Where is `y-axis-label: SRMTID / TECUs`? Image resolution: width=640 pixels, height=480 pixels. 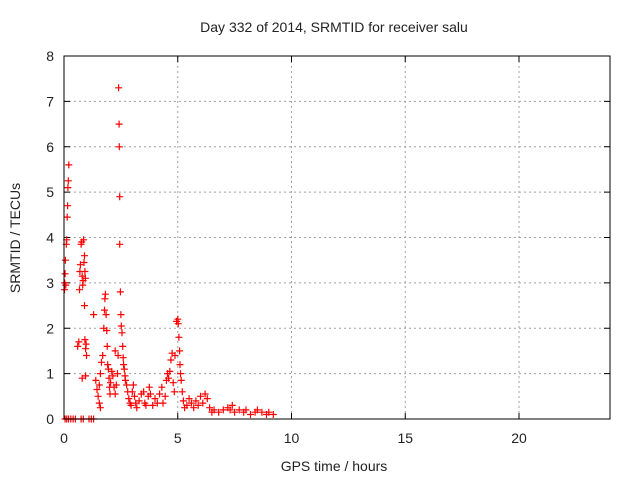
y-axis-label: SRMTID / TECUs is located at coordinates (15, 238).